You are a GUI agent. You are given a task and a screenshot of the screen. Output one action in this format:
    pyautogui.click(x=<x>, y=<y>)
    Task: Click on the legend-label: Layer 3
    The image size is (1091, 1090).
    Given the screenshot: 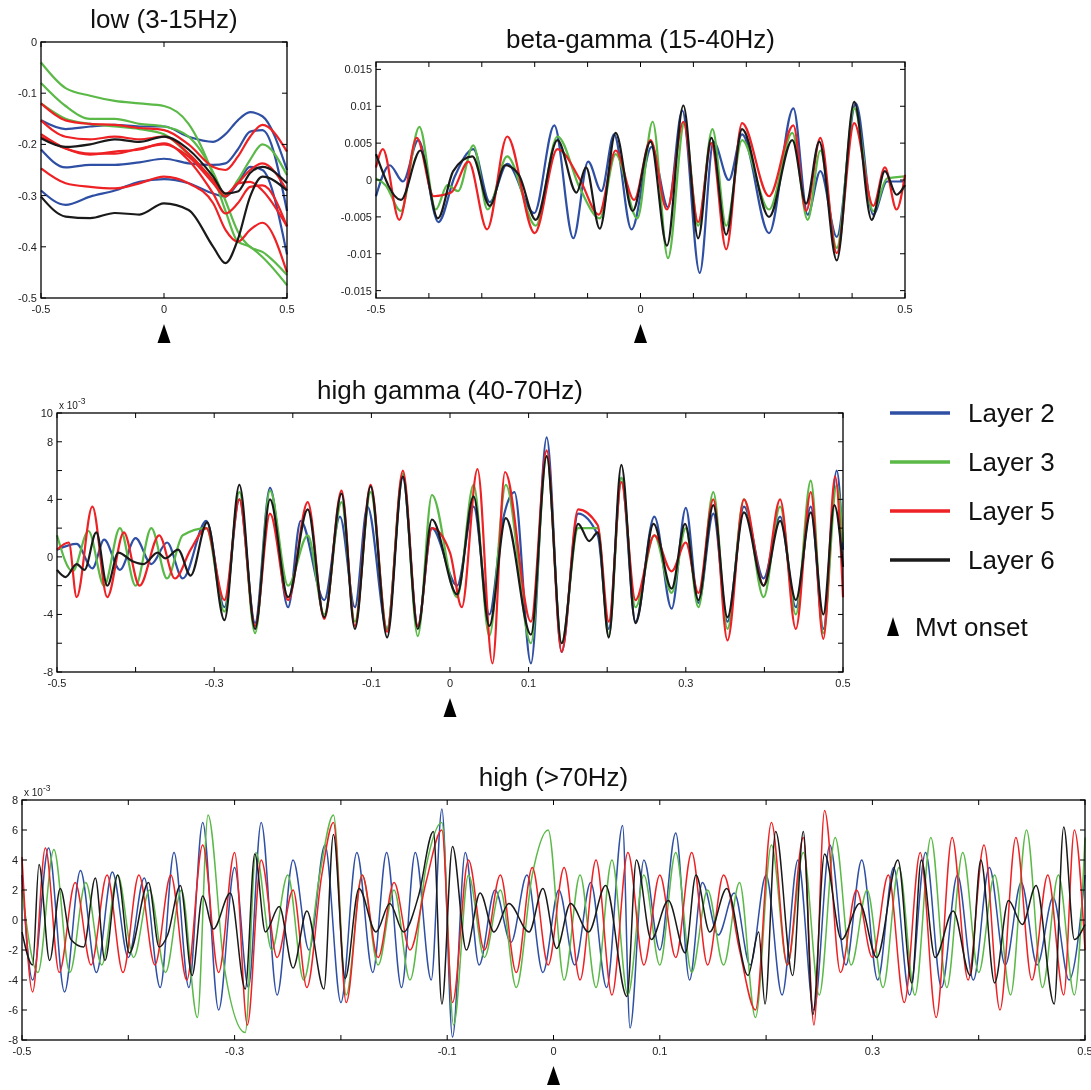 What is the action you would take?
    pyautogui.click(x=1011, y=462)
    